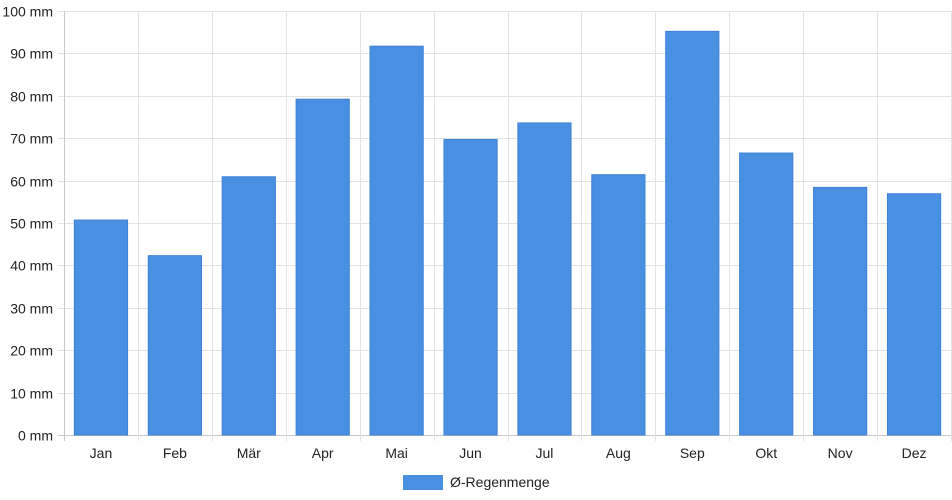 The height and width of the screenshot is (500, 952). What do you see at coordinates (618, 453) in the screenshot?
I see `x-tick-label: Aug` at bounding box center [618, 453].